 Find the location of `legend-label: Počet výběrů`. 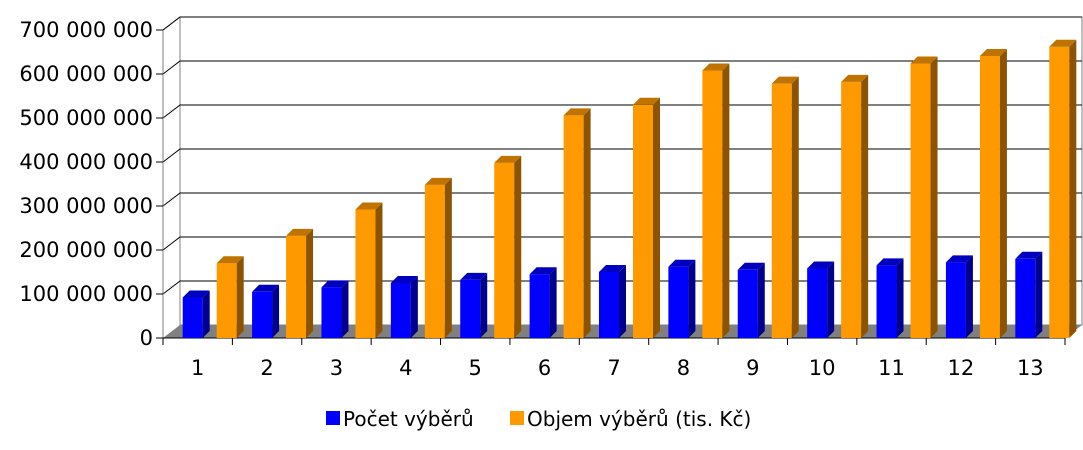

legend-label: Počet výběrů is located at coordinates (408, 419).